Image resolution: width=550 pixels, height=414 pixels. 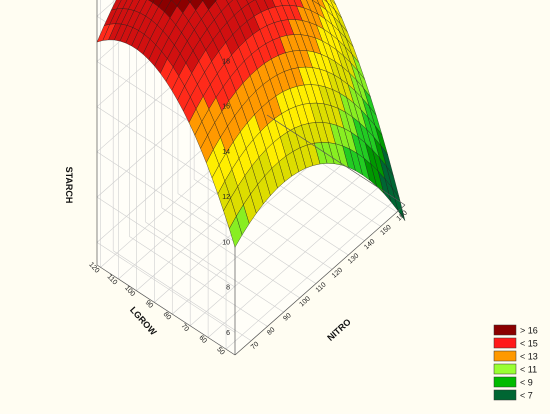 What do you see at coordinates (529, 331) in the screenshot?
I see `legend-label: > 16` at bounding box center [529, 331].